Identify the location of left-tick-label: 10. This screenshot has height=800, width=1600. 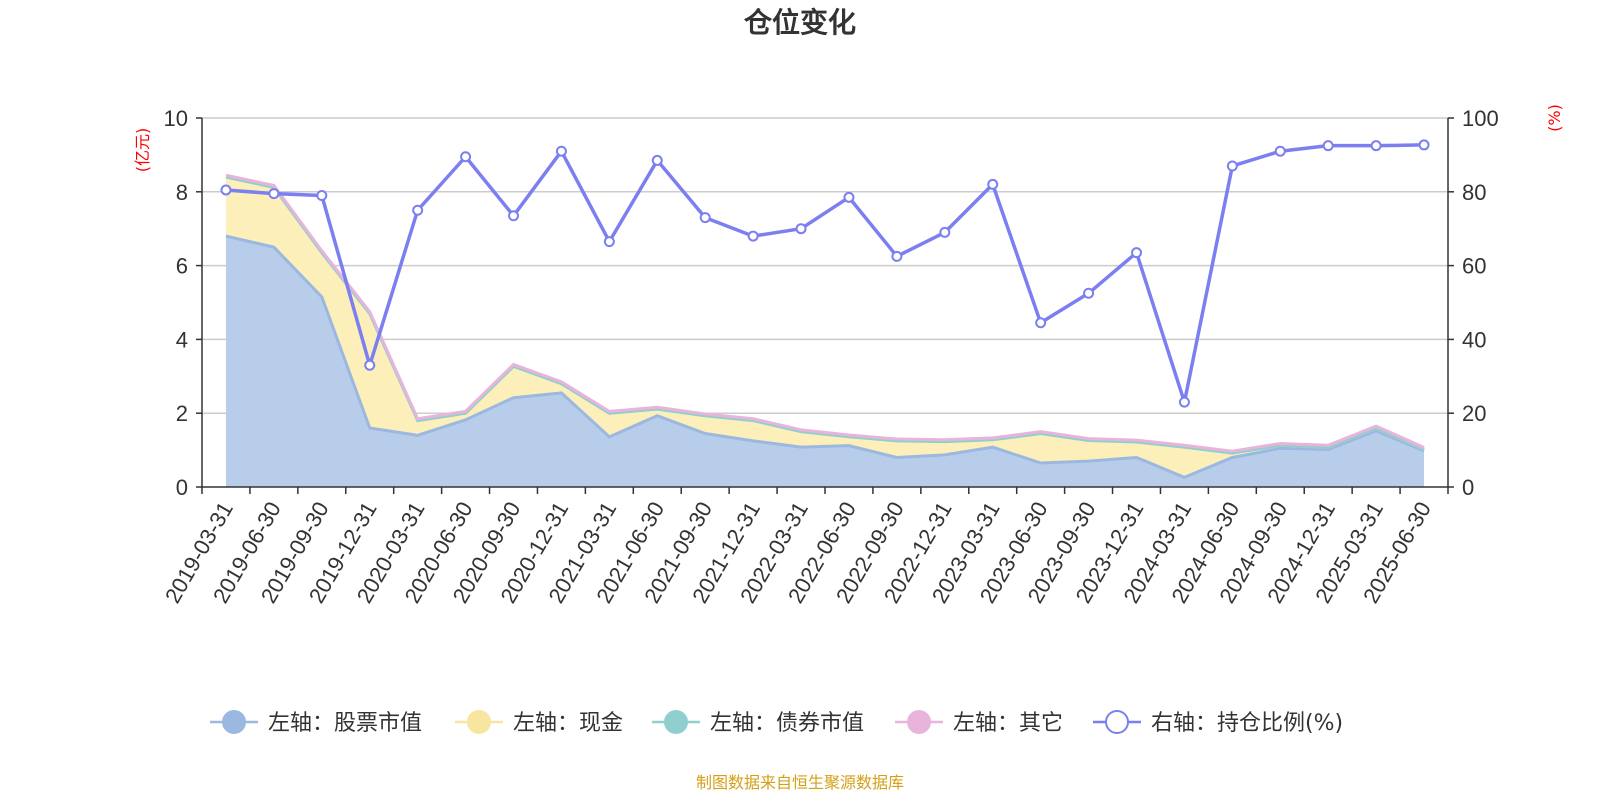
(176, 118).